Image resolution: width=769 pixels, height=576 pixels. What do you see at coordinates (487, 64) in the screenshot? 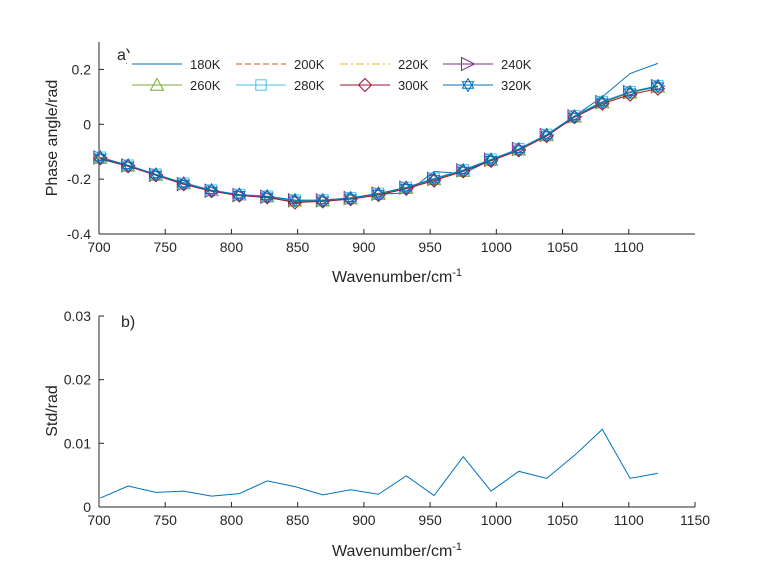
I see `legend-item: 240K` at bounding box center [487, 64].